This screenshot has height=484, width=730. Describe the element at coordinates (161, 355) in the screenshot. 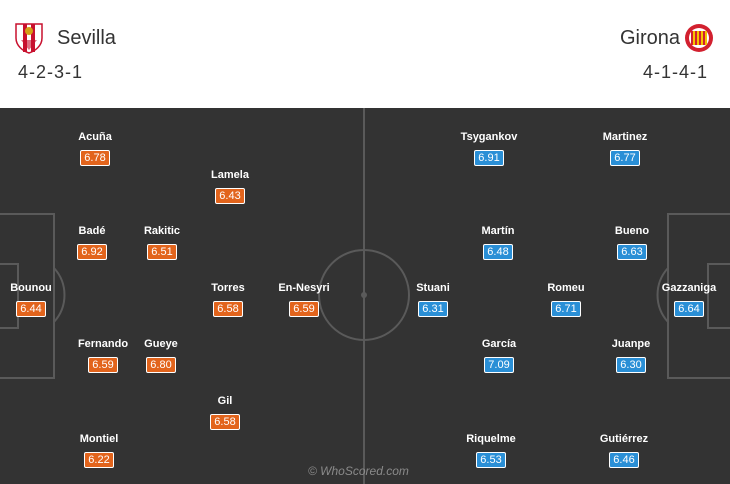

I see `home-player-gueye: Gueye 6.80` at that location.